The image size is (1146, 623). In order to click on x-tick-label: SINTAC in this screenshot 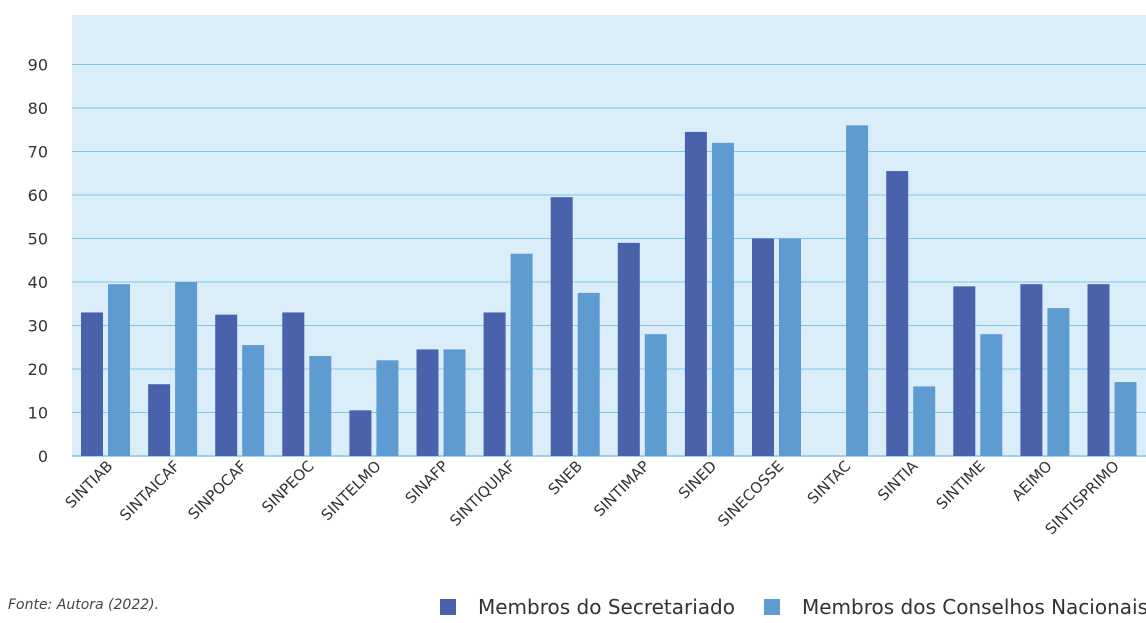, I will do `click(829, 482)`.